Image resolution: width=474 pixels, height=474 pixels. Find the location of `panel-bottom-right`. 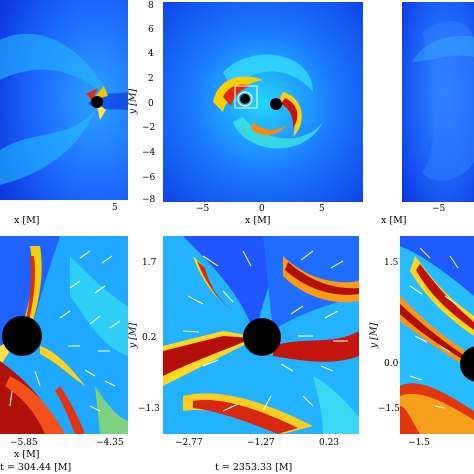

panel-bottom-right is located at coordinates (437, 335).